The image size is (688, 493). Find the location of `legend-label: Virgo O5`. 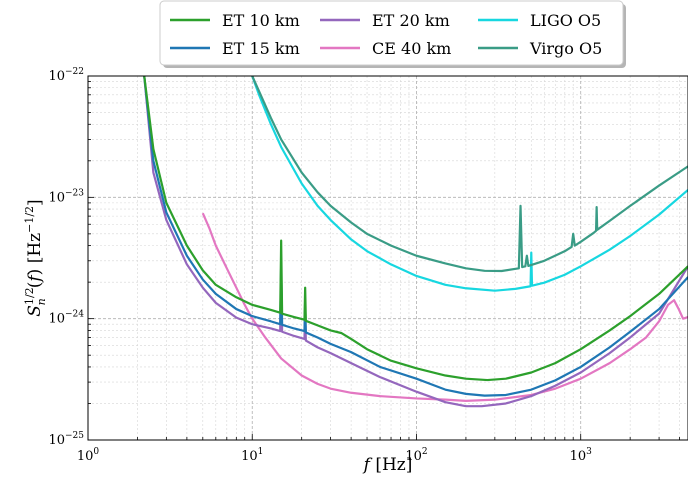

legend-label: Virgo O5 is located at coordinates (565, 48).